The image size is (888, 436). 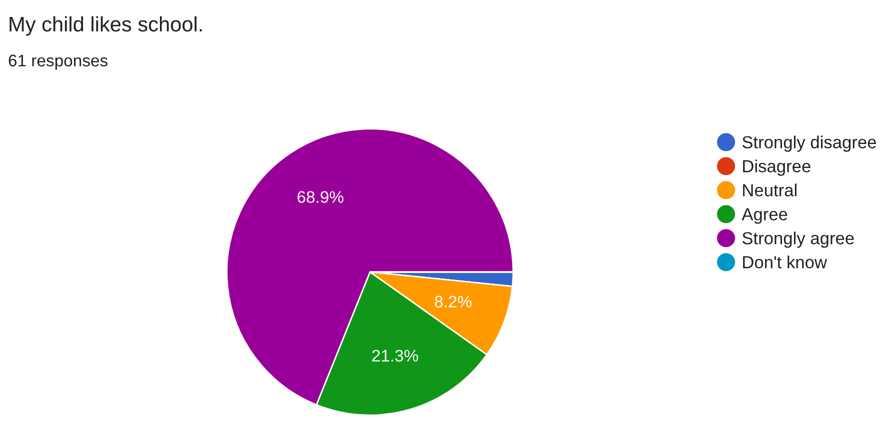 I want to click on legend-label: Strongly agree, so click(x=798, y=240).